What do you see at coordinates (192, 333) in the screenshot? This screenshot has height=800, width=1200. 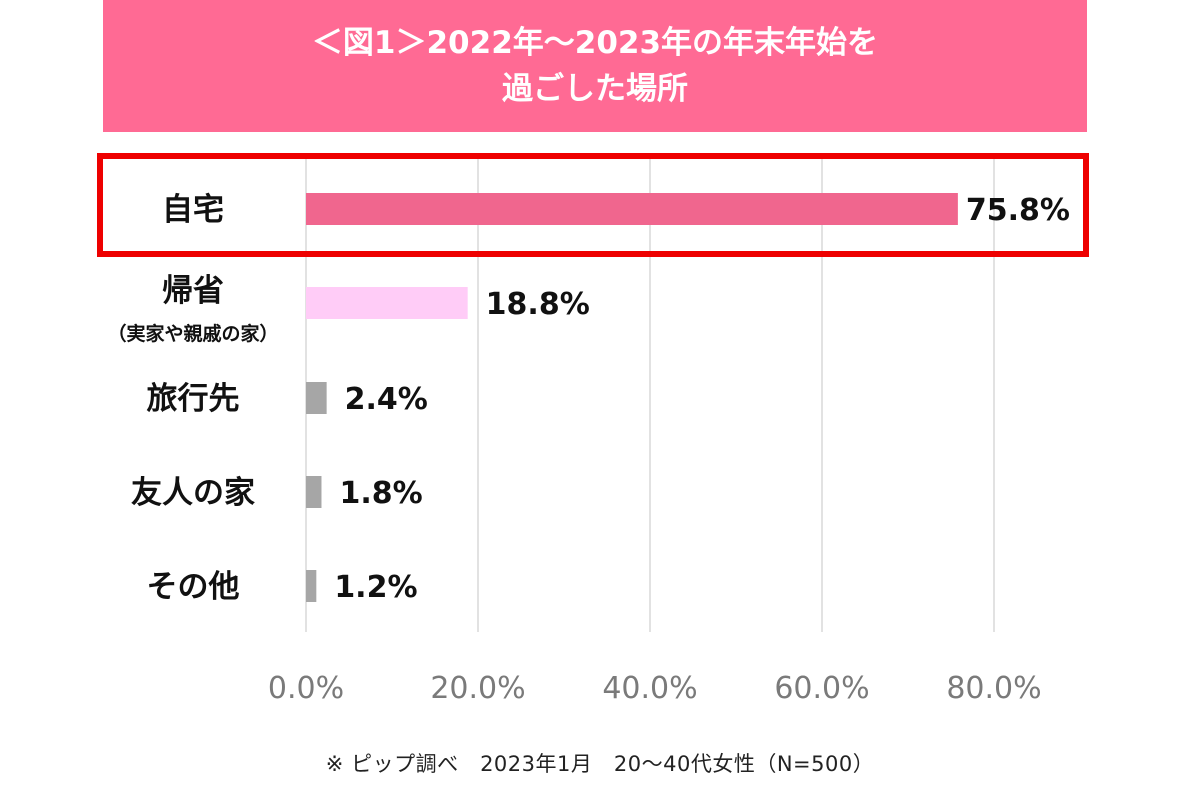 I see `category-sublabel: （実家や親戚の家）` at bounding box center [192, 333].